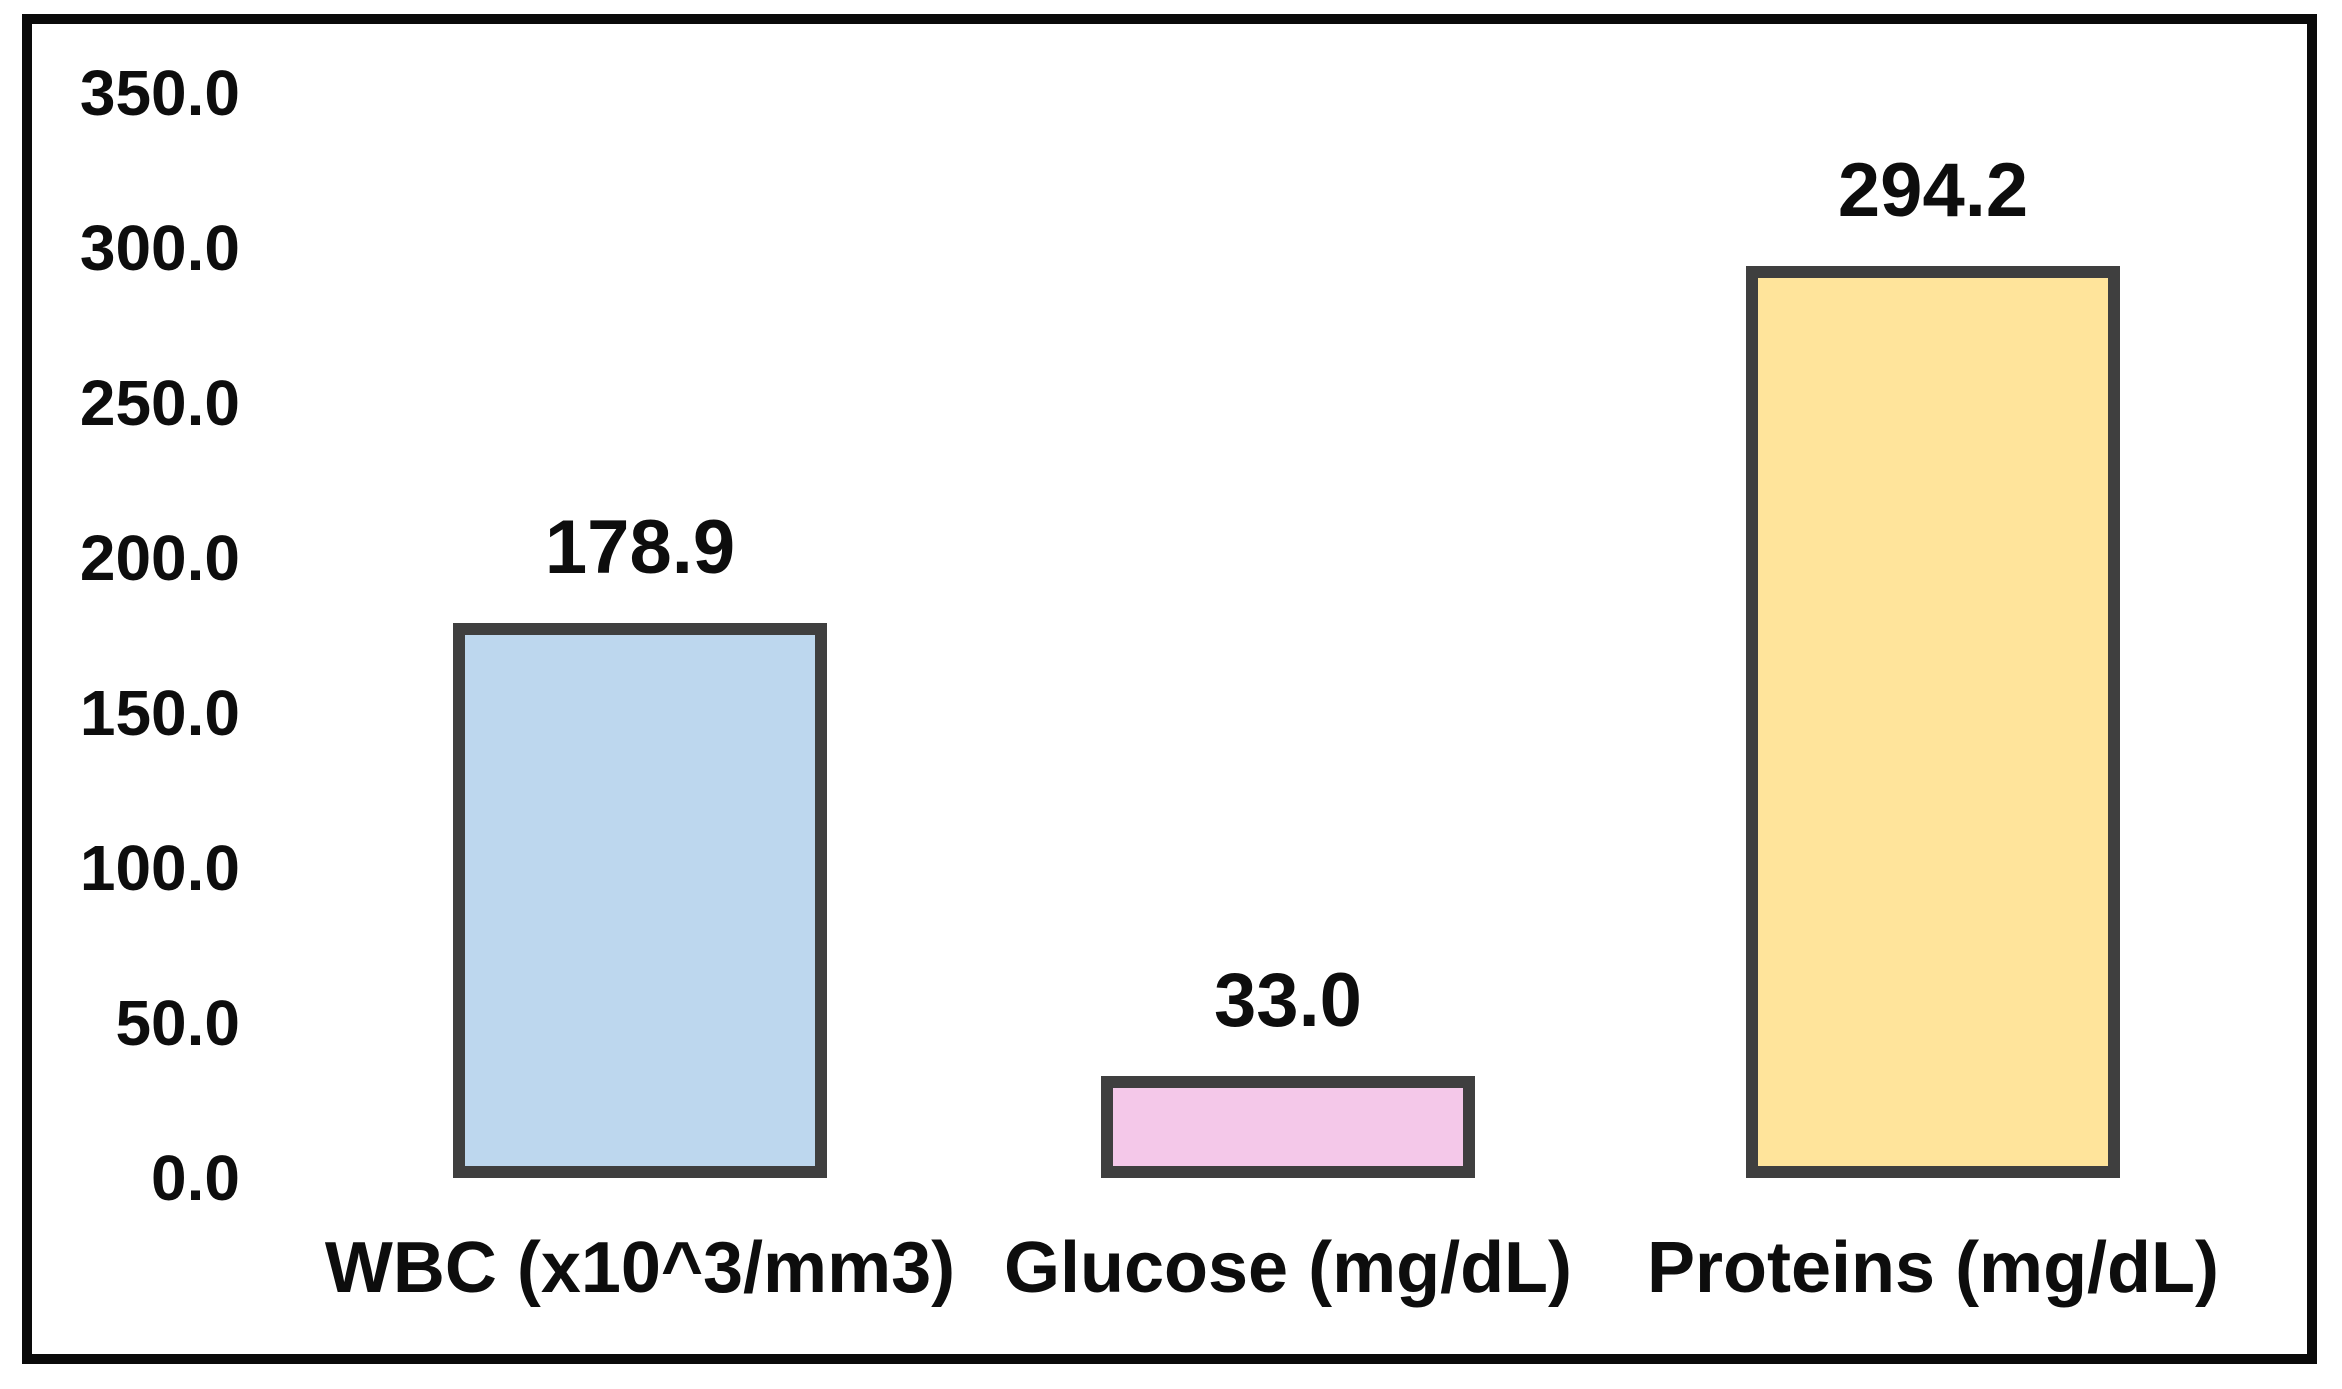  What do you see at coordinates (159, 558) in the screenshot?
I see `y-tick-label: 200.0` at bounding box center [159, 558].